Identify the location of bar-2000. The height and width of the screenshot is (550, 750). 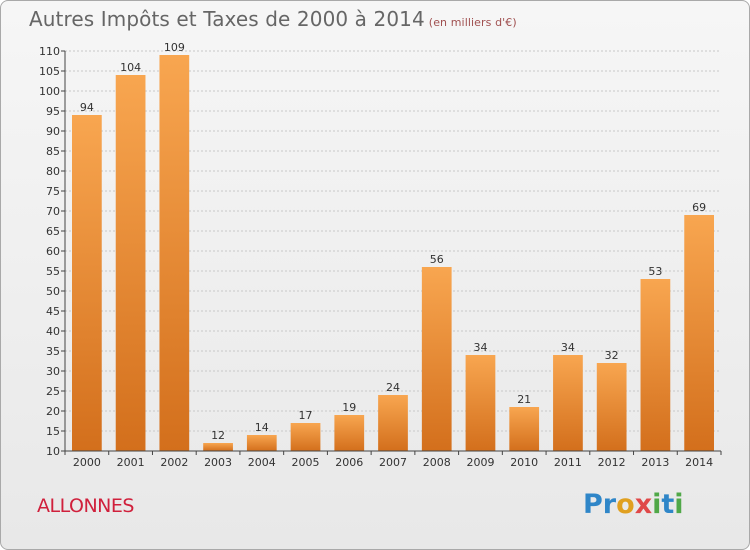
(86, 283).